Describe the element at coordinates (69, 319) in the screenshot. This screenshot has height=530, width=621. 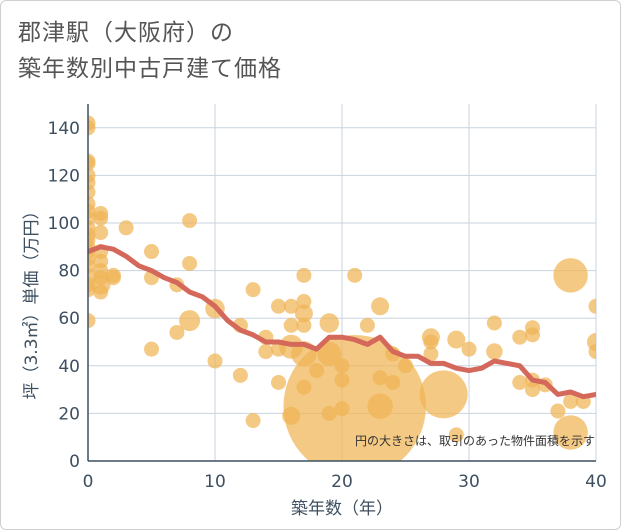
I see `y-tick-label: 60` at that location.